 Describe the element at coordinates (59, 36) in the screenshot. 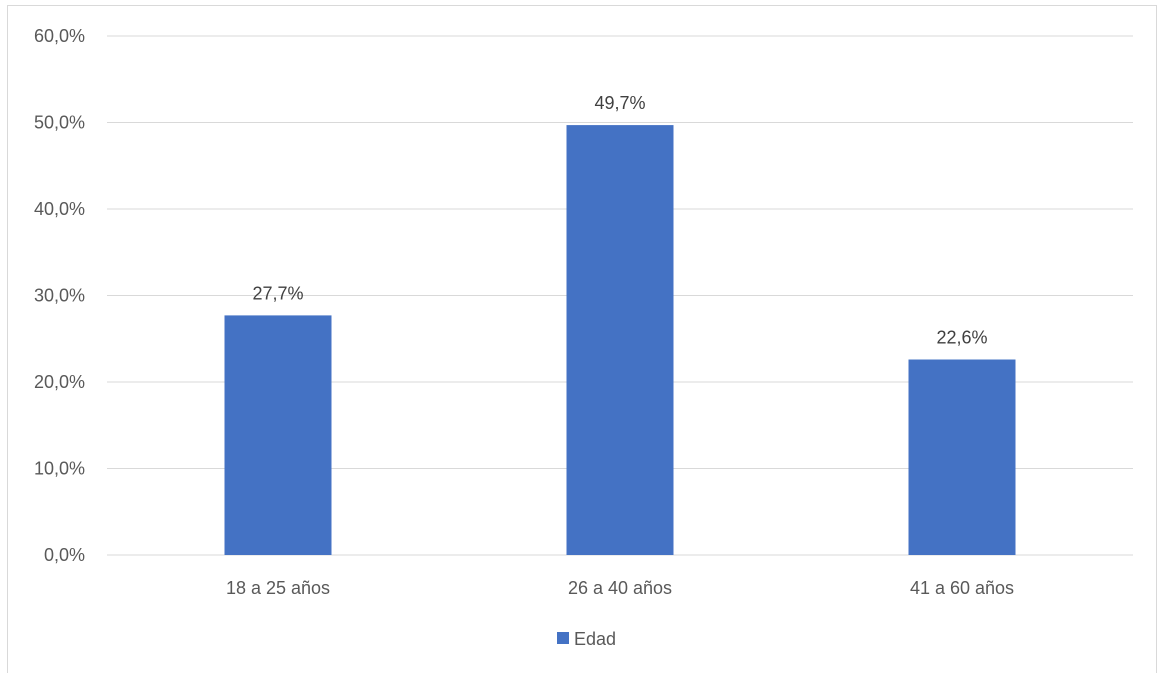

I see `y-tick-label: 60,0%` at that location.